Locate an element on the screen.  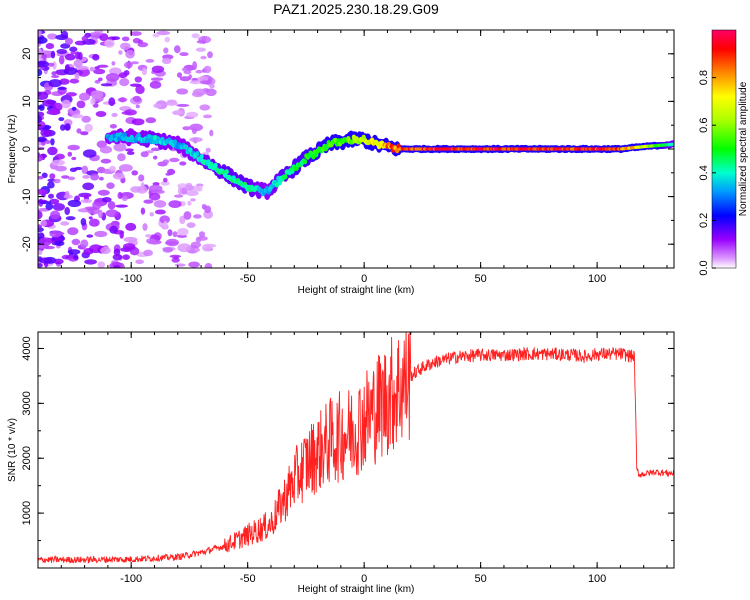
snr-x-axis-title: Height of straight line (km) is located at coordinates (356, 589).